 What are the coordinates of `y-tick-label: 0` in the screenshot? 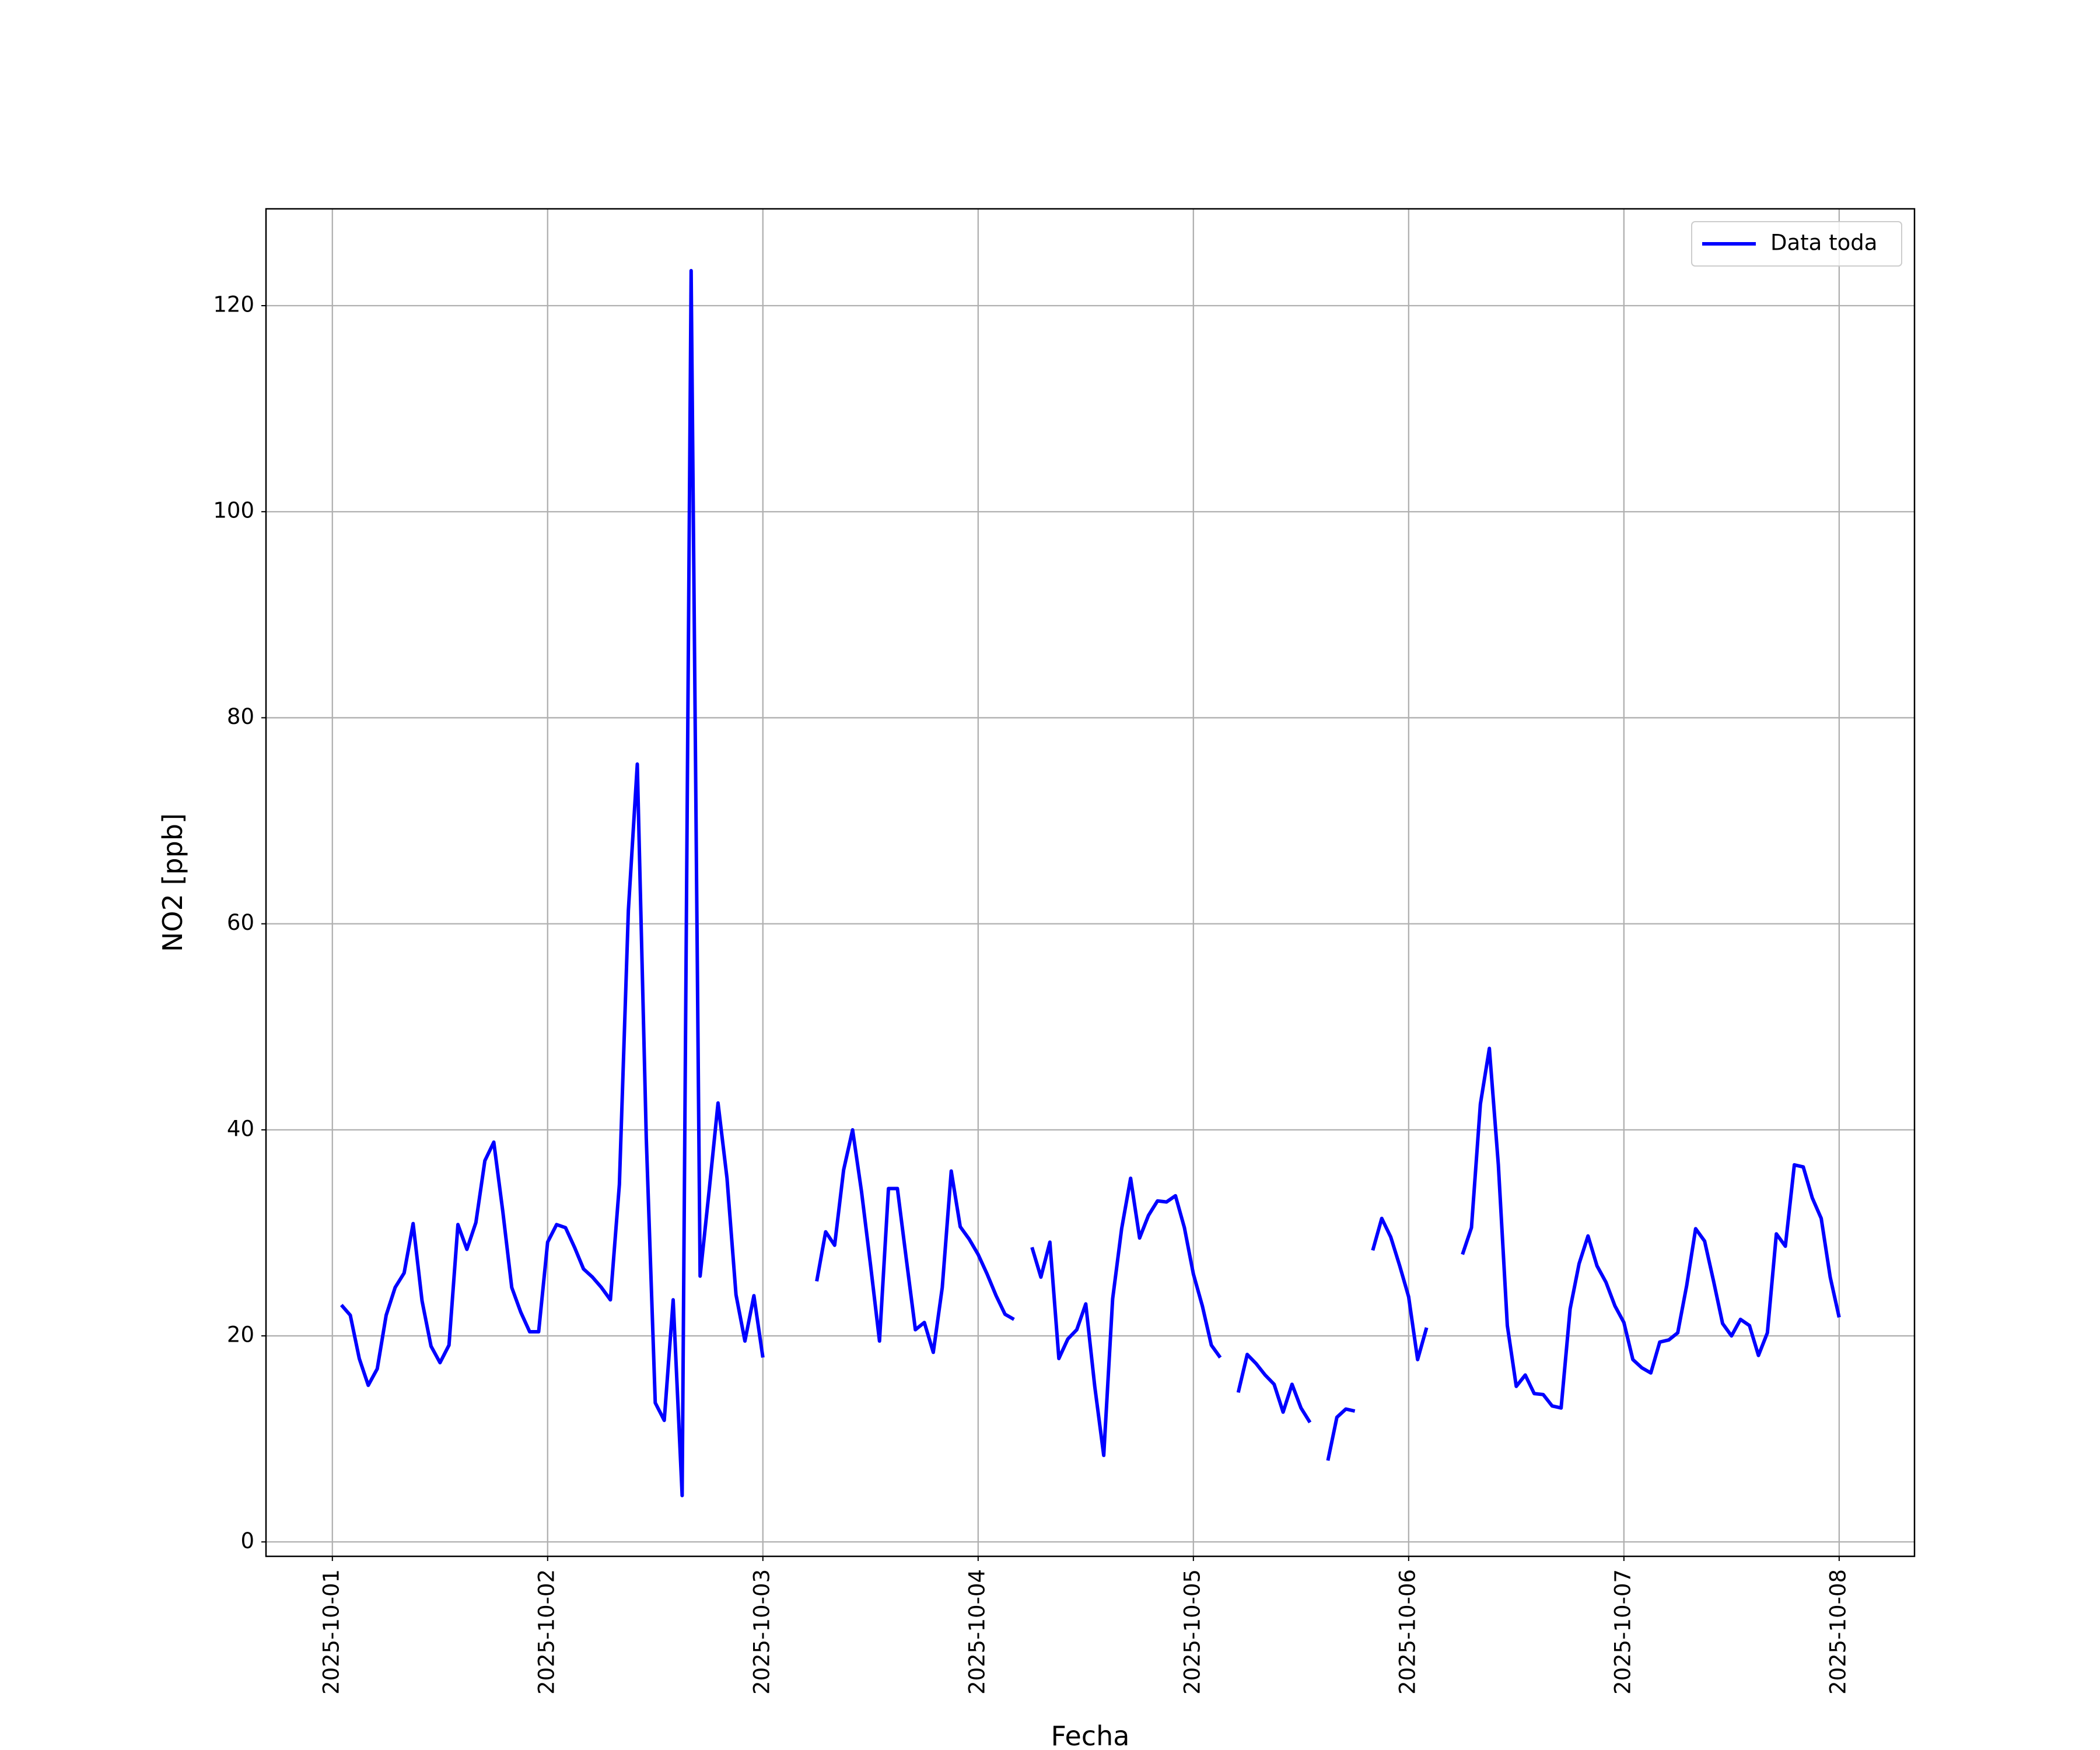 It's located at (247, 1540).